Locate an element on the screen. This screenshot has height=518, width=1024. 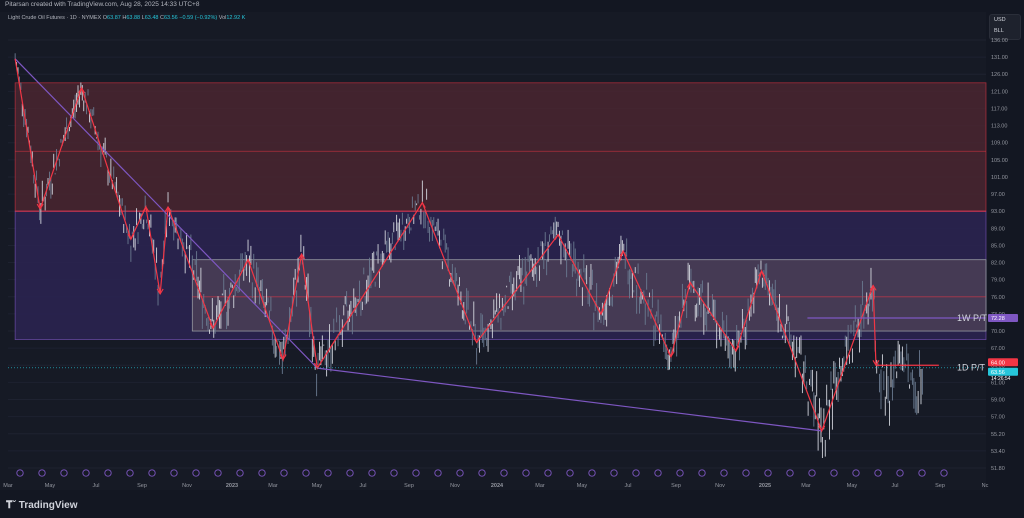
high-value: 63.88 is located at coordinates (133, 18).